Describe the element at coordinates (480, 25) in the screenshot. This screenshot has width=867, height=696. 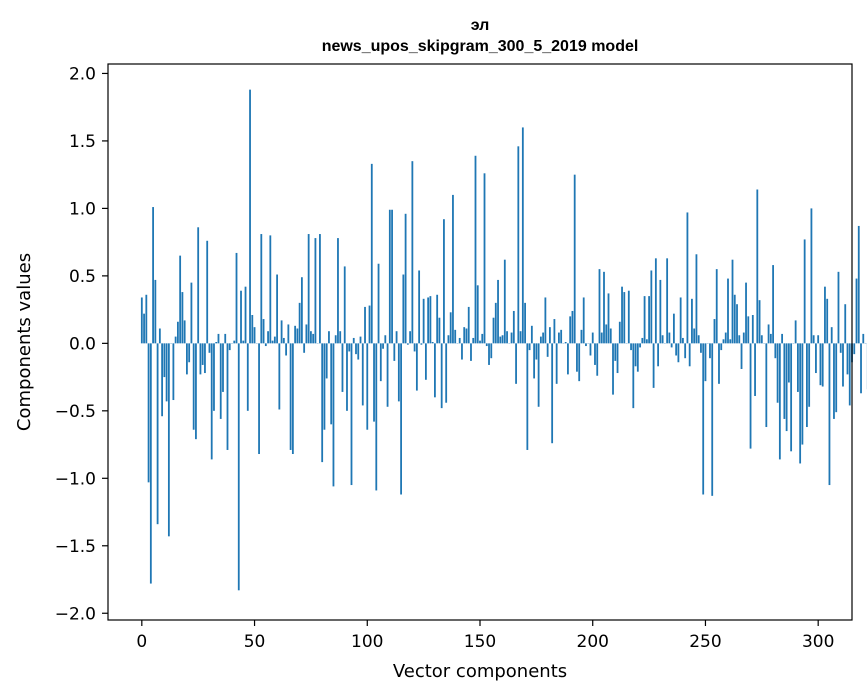
I see `chart-title: эл` at that location.